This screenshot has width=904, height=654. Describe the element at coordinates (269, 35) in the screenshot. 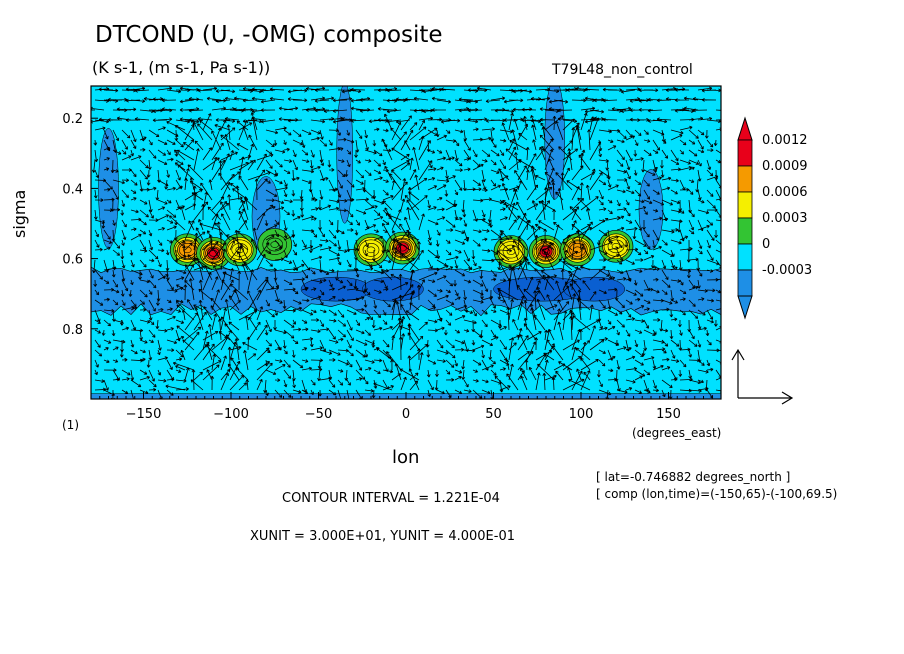

I see `chart-title: DTCOND (U, -OMG) composite` at that location.